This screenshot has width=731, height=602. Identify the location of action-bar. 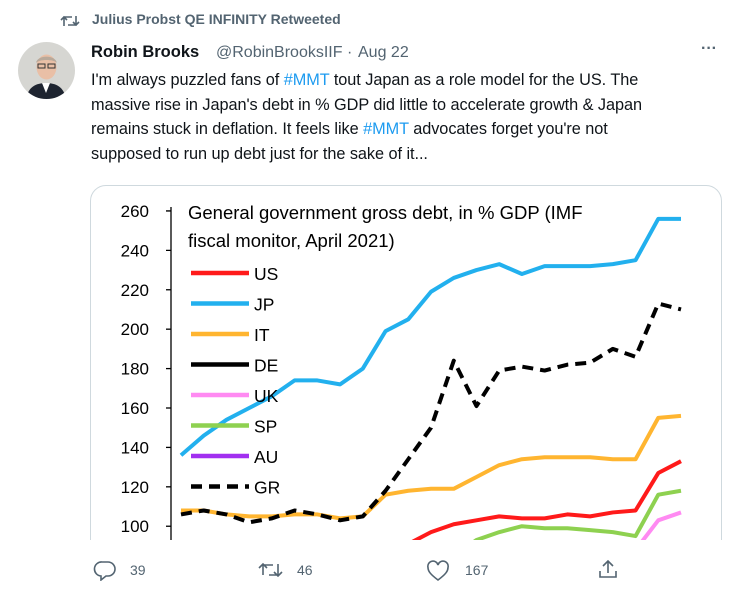
(365, 571).